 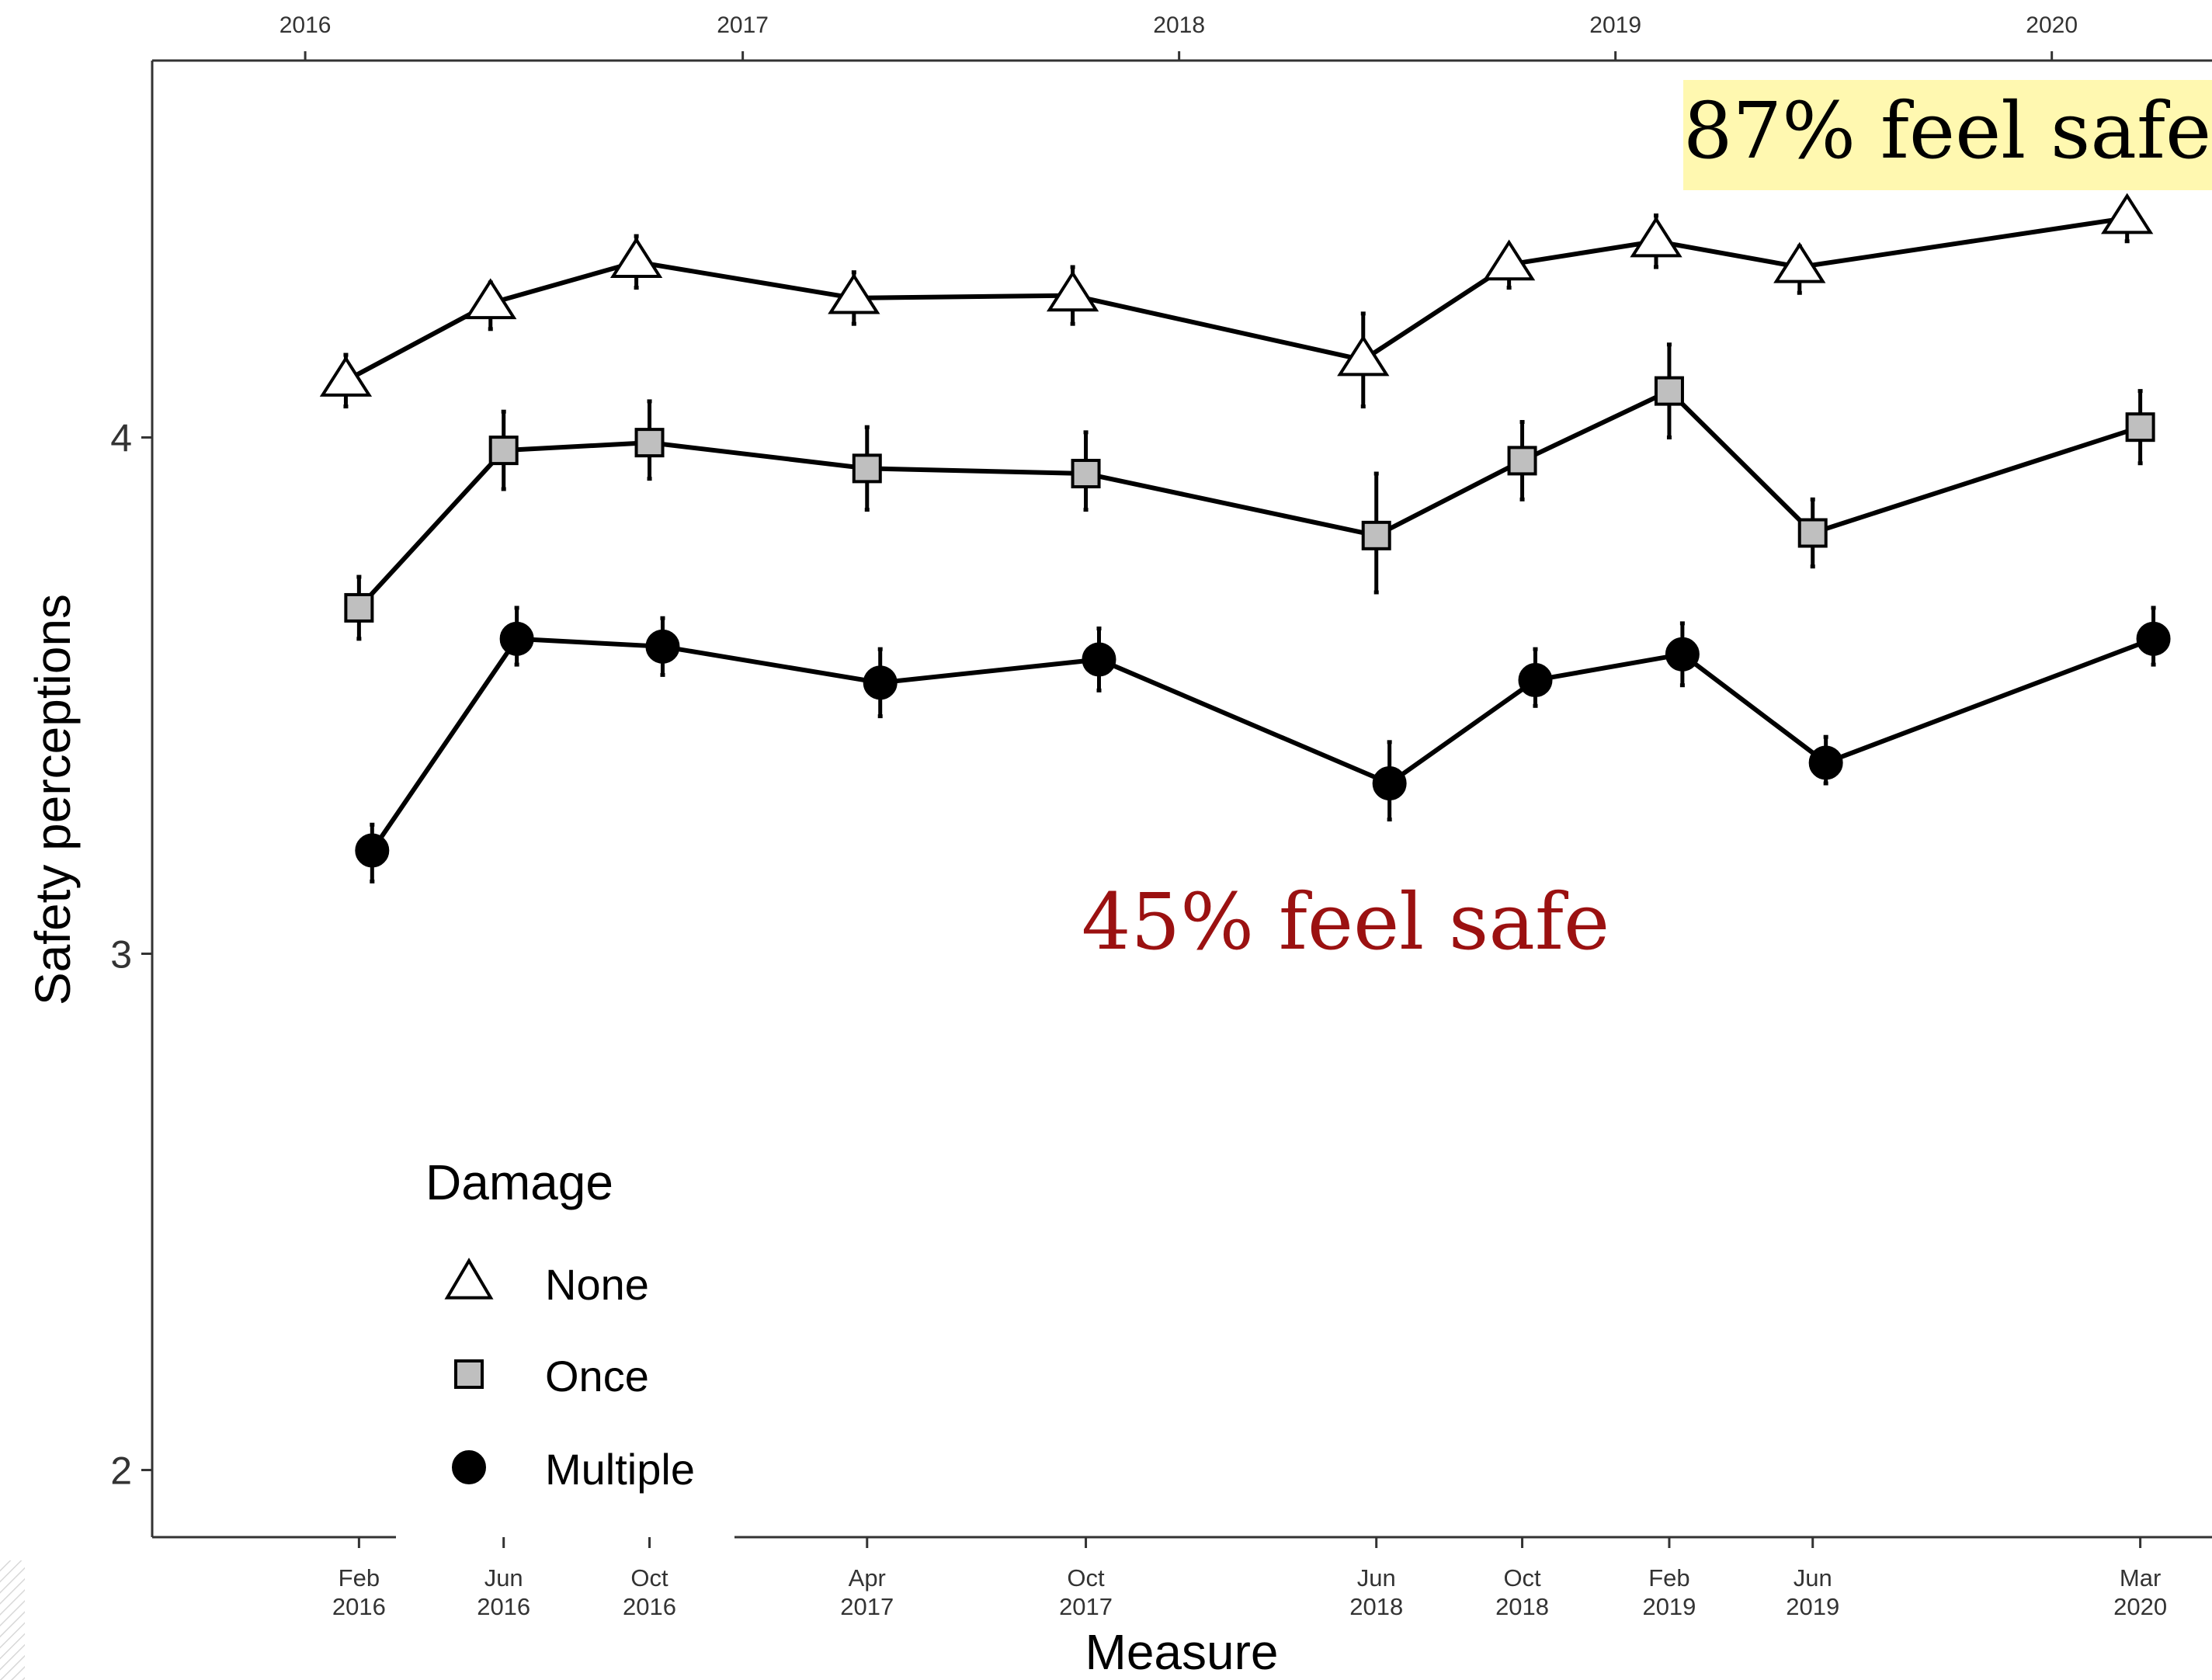 I want to click on x-tick-label-month: Apr, so click(x=867, y=1577).